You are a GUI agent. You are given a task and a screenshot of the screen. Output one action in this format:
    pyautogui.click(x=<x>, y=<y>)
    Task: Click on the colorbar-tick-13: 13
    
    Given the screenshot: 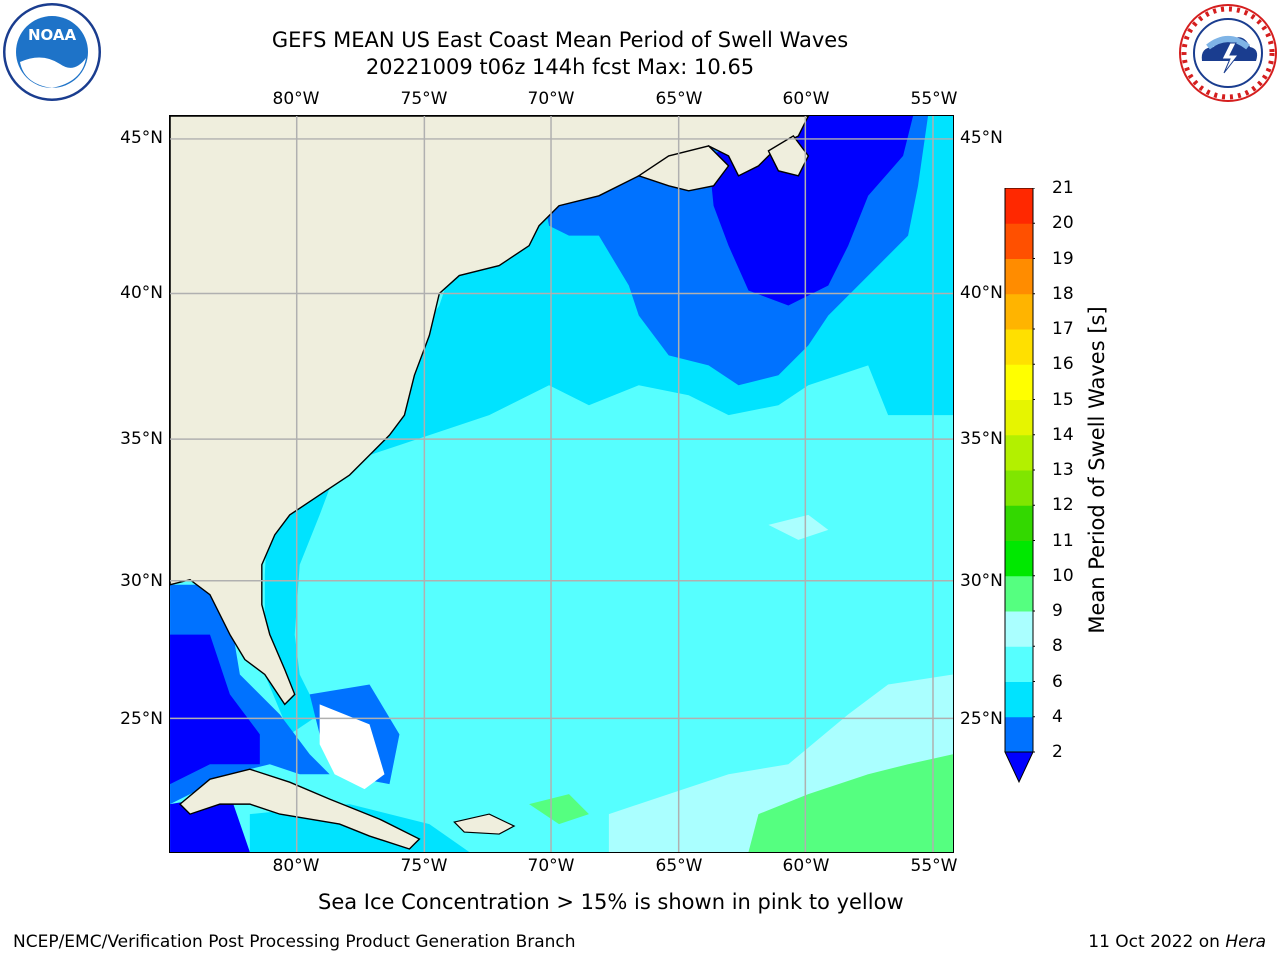 What is the action you would take?
    pyautogui.click(x=1063, y=470)
    